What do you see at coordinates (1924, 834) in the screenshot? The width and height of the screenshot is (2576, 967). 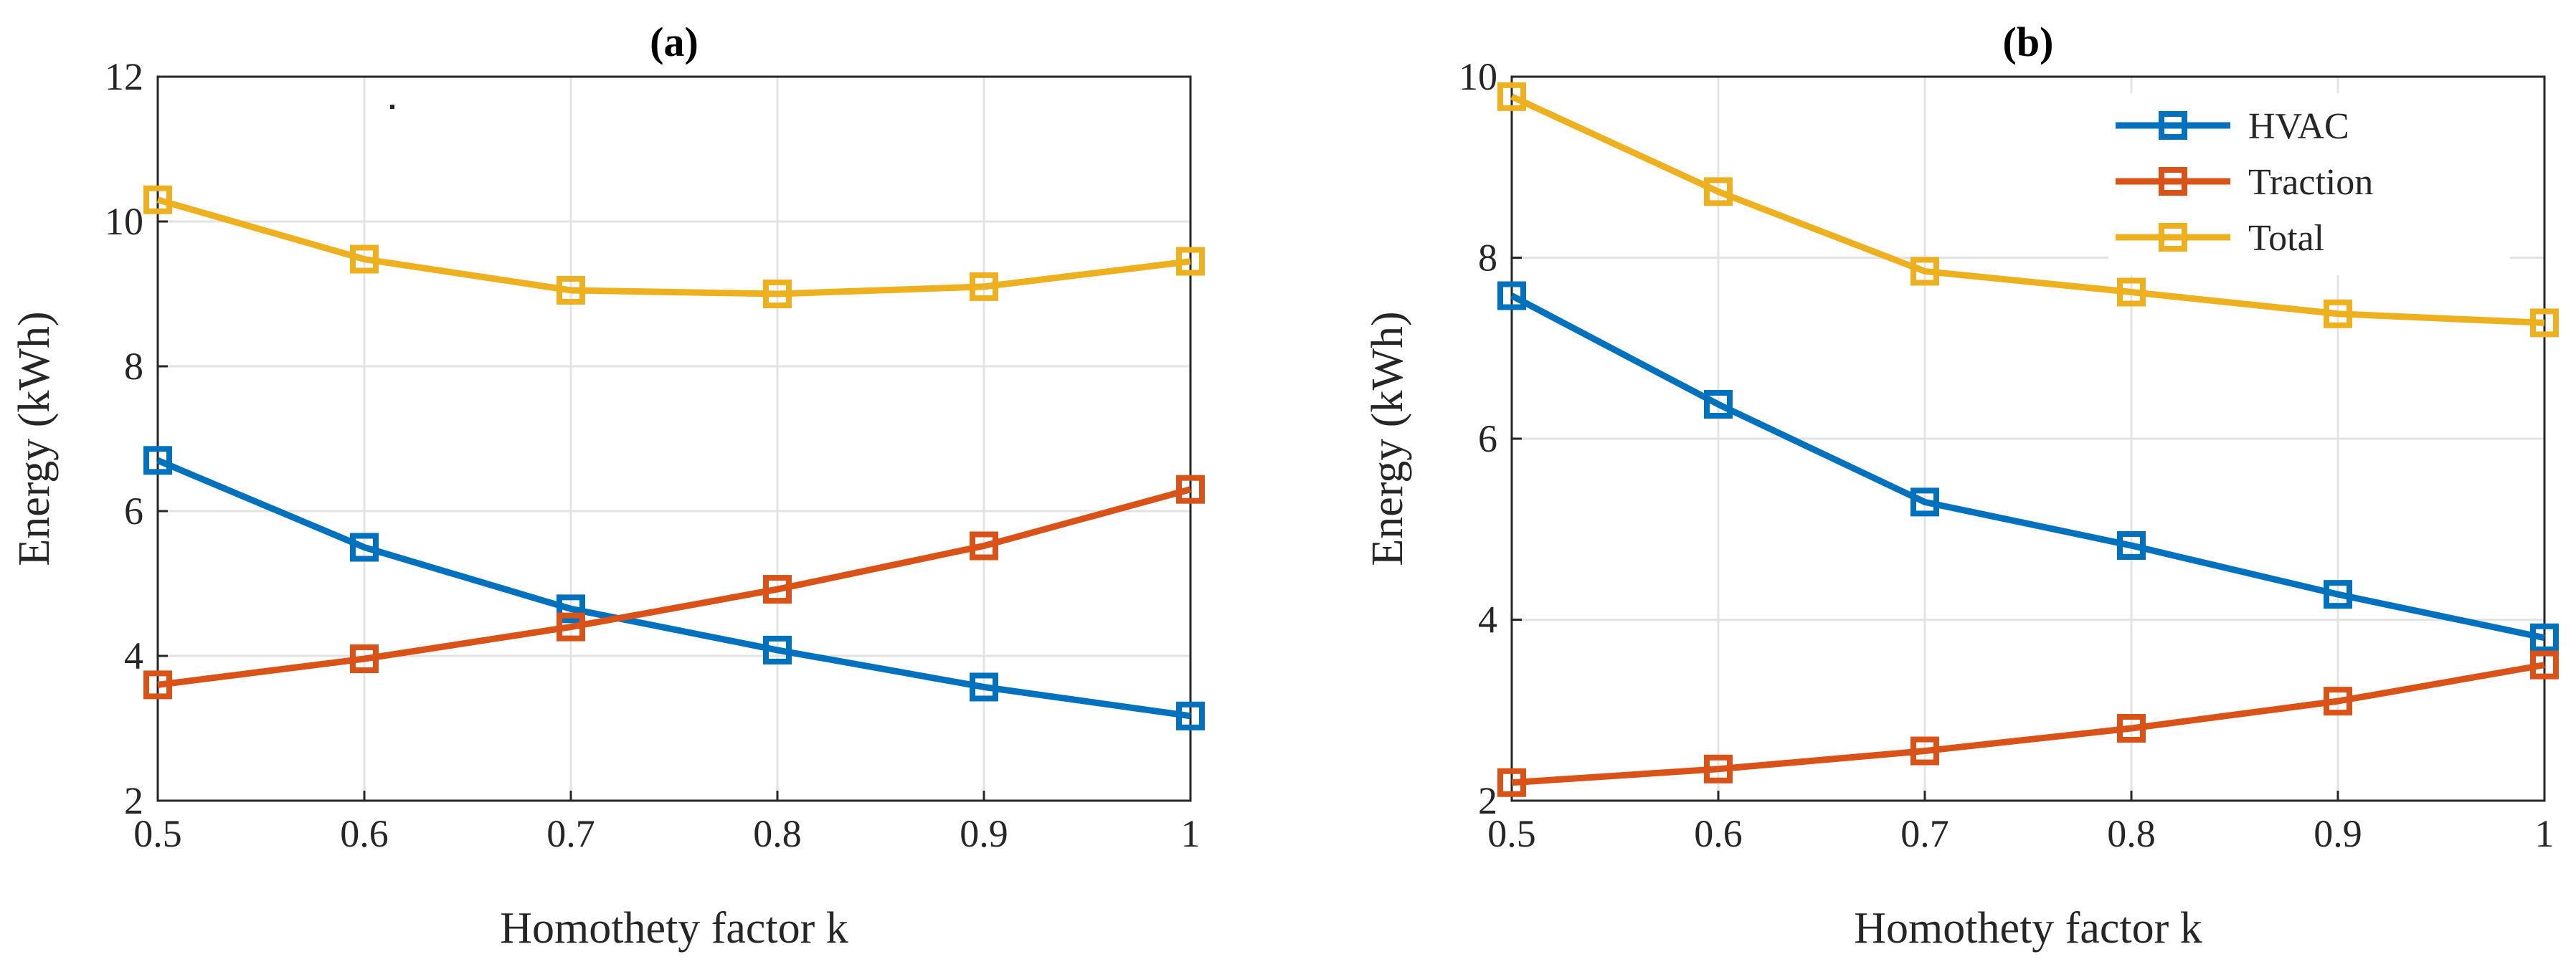 I see `panel-b-xtick-label: 0.7` at bounding box center [1924, 834].